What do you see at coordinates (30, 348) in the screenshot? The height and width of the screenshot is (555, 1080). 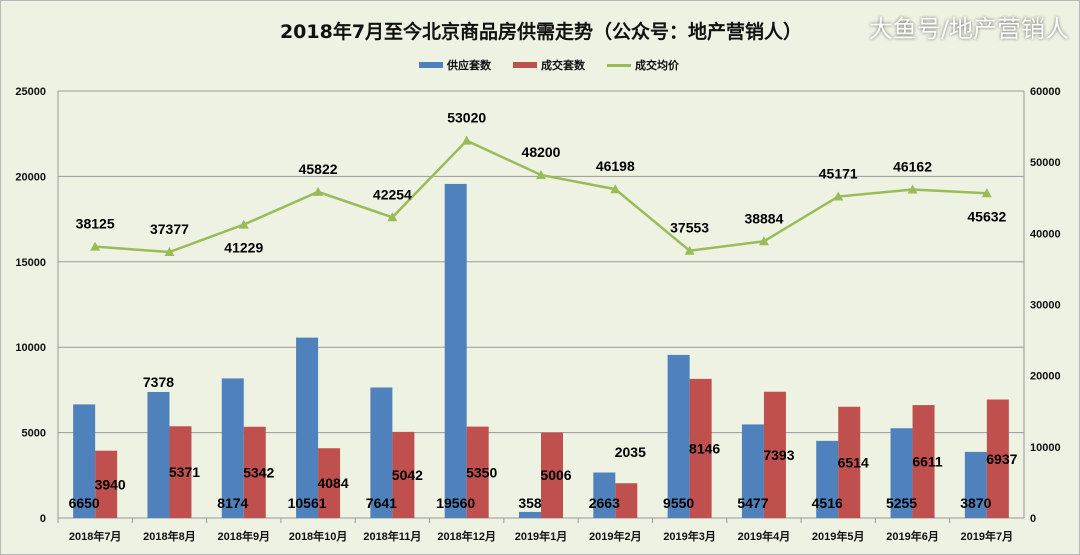 I see `left-axis-tick-label: 10000` at bounding box center [30, 348].